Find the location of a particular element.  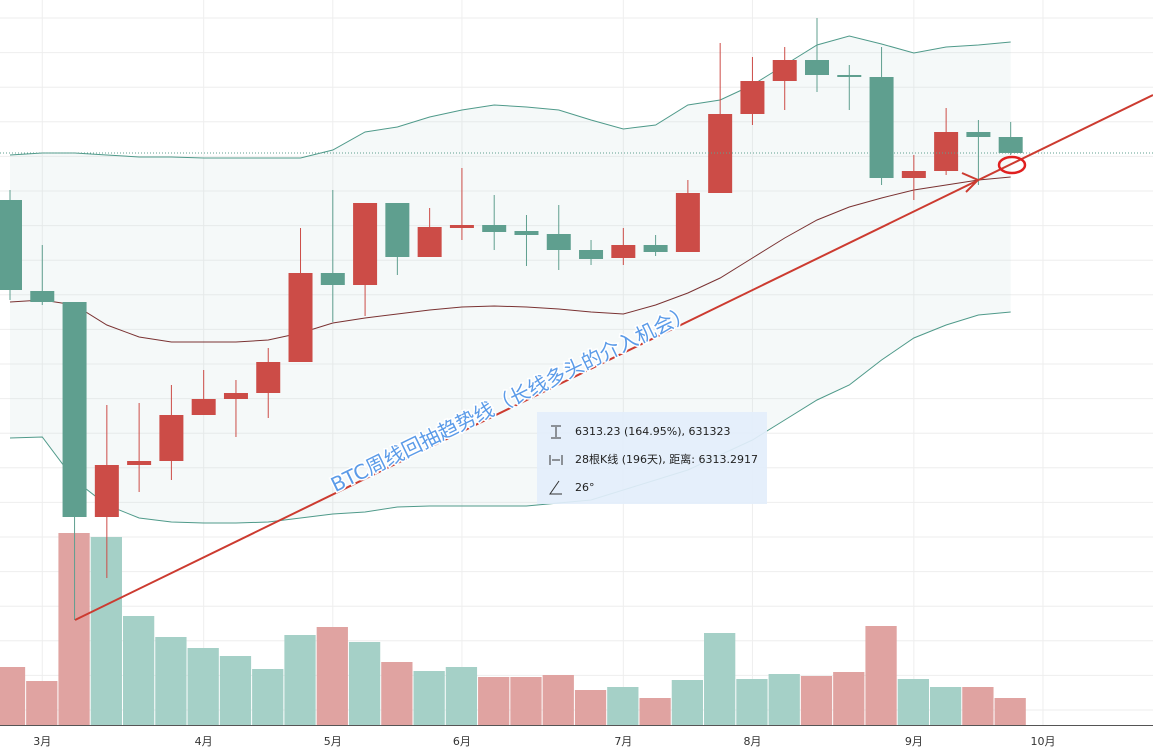

x-tick-label: 8月 is located at coordinates (752, 741).